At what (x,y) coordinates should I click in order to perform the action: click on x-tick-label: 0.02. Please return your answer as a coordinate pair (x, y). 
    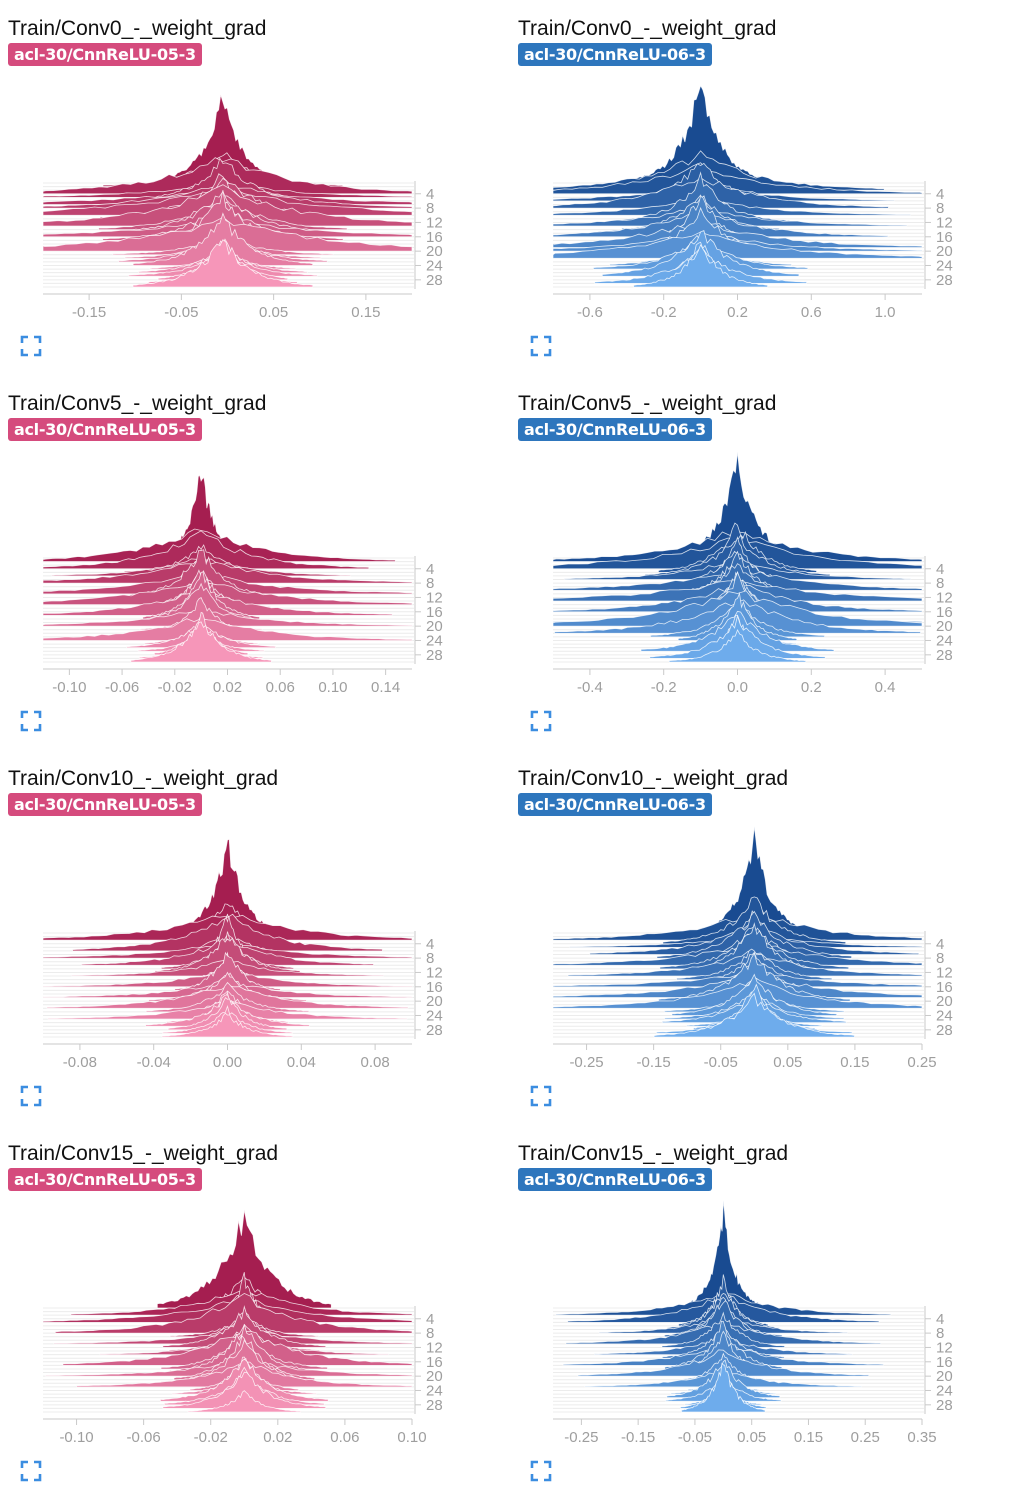
    Looking at the image, I should click on (277, 1437).